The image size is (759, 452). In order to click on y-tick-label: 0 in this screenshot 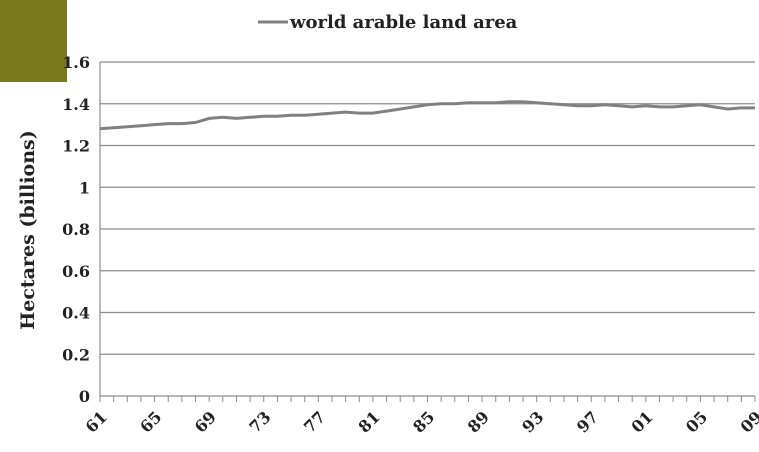, I will do `click(84, 396)`.